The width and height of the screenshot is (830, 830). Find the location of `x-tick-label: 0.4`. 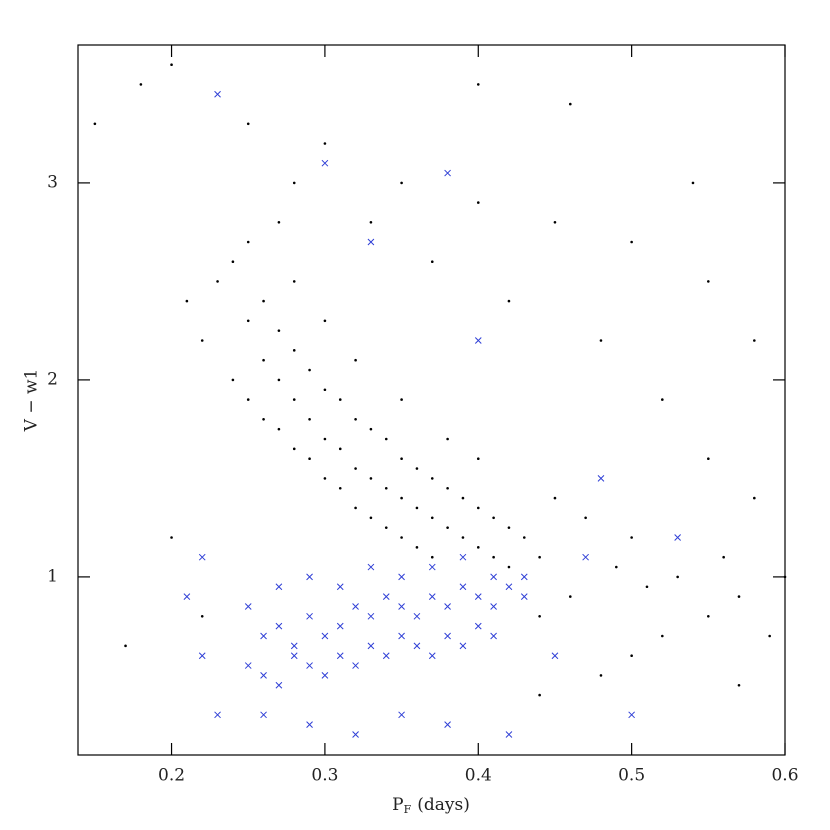

x-tick-label: 0.4 is located at coordinates (478, 776).